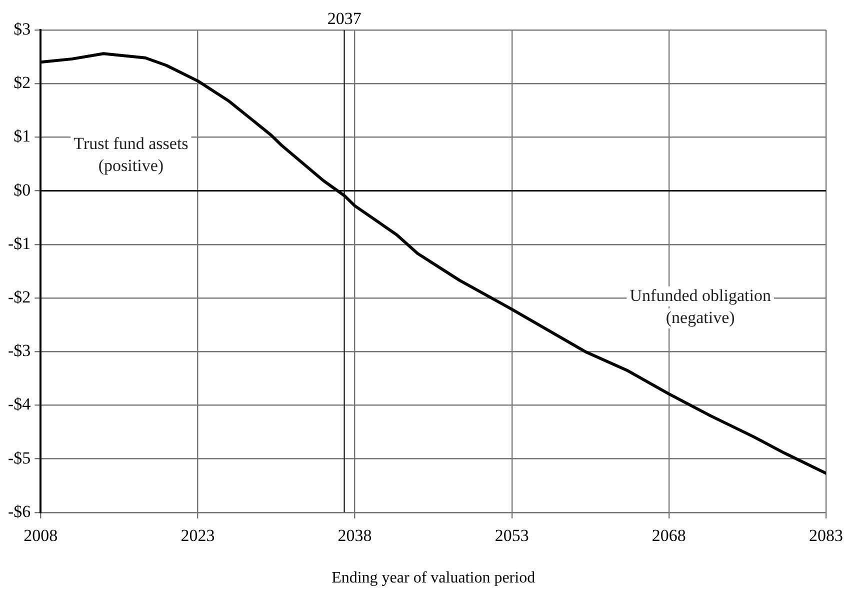  What do you see at coordinates (434, 578) in the screenshot?
I see `x-axis-title: Ending year of valuation period` at bounding box center [434, 578].